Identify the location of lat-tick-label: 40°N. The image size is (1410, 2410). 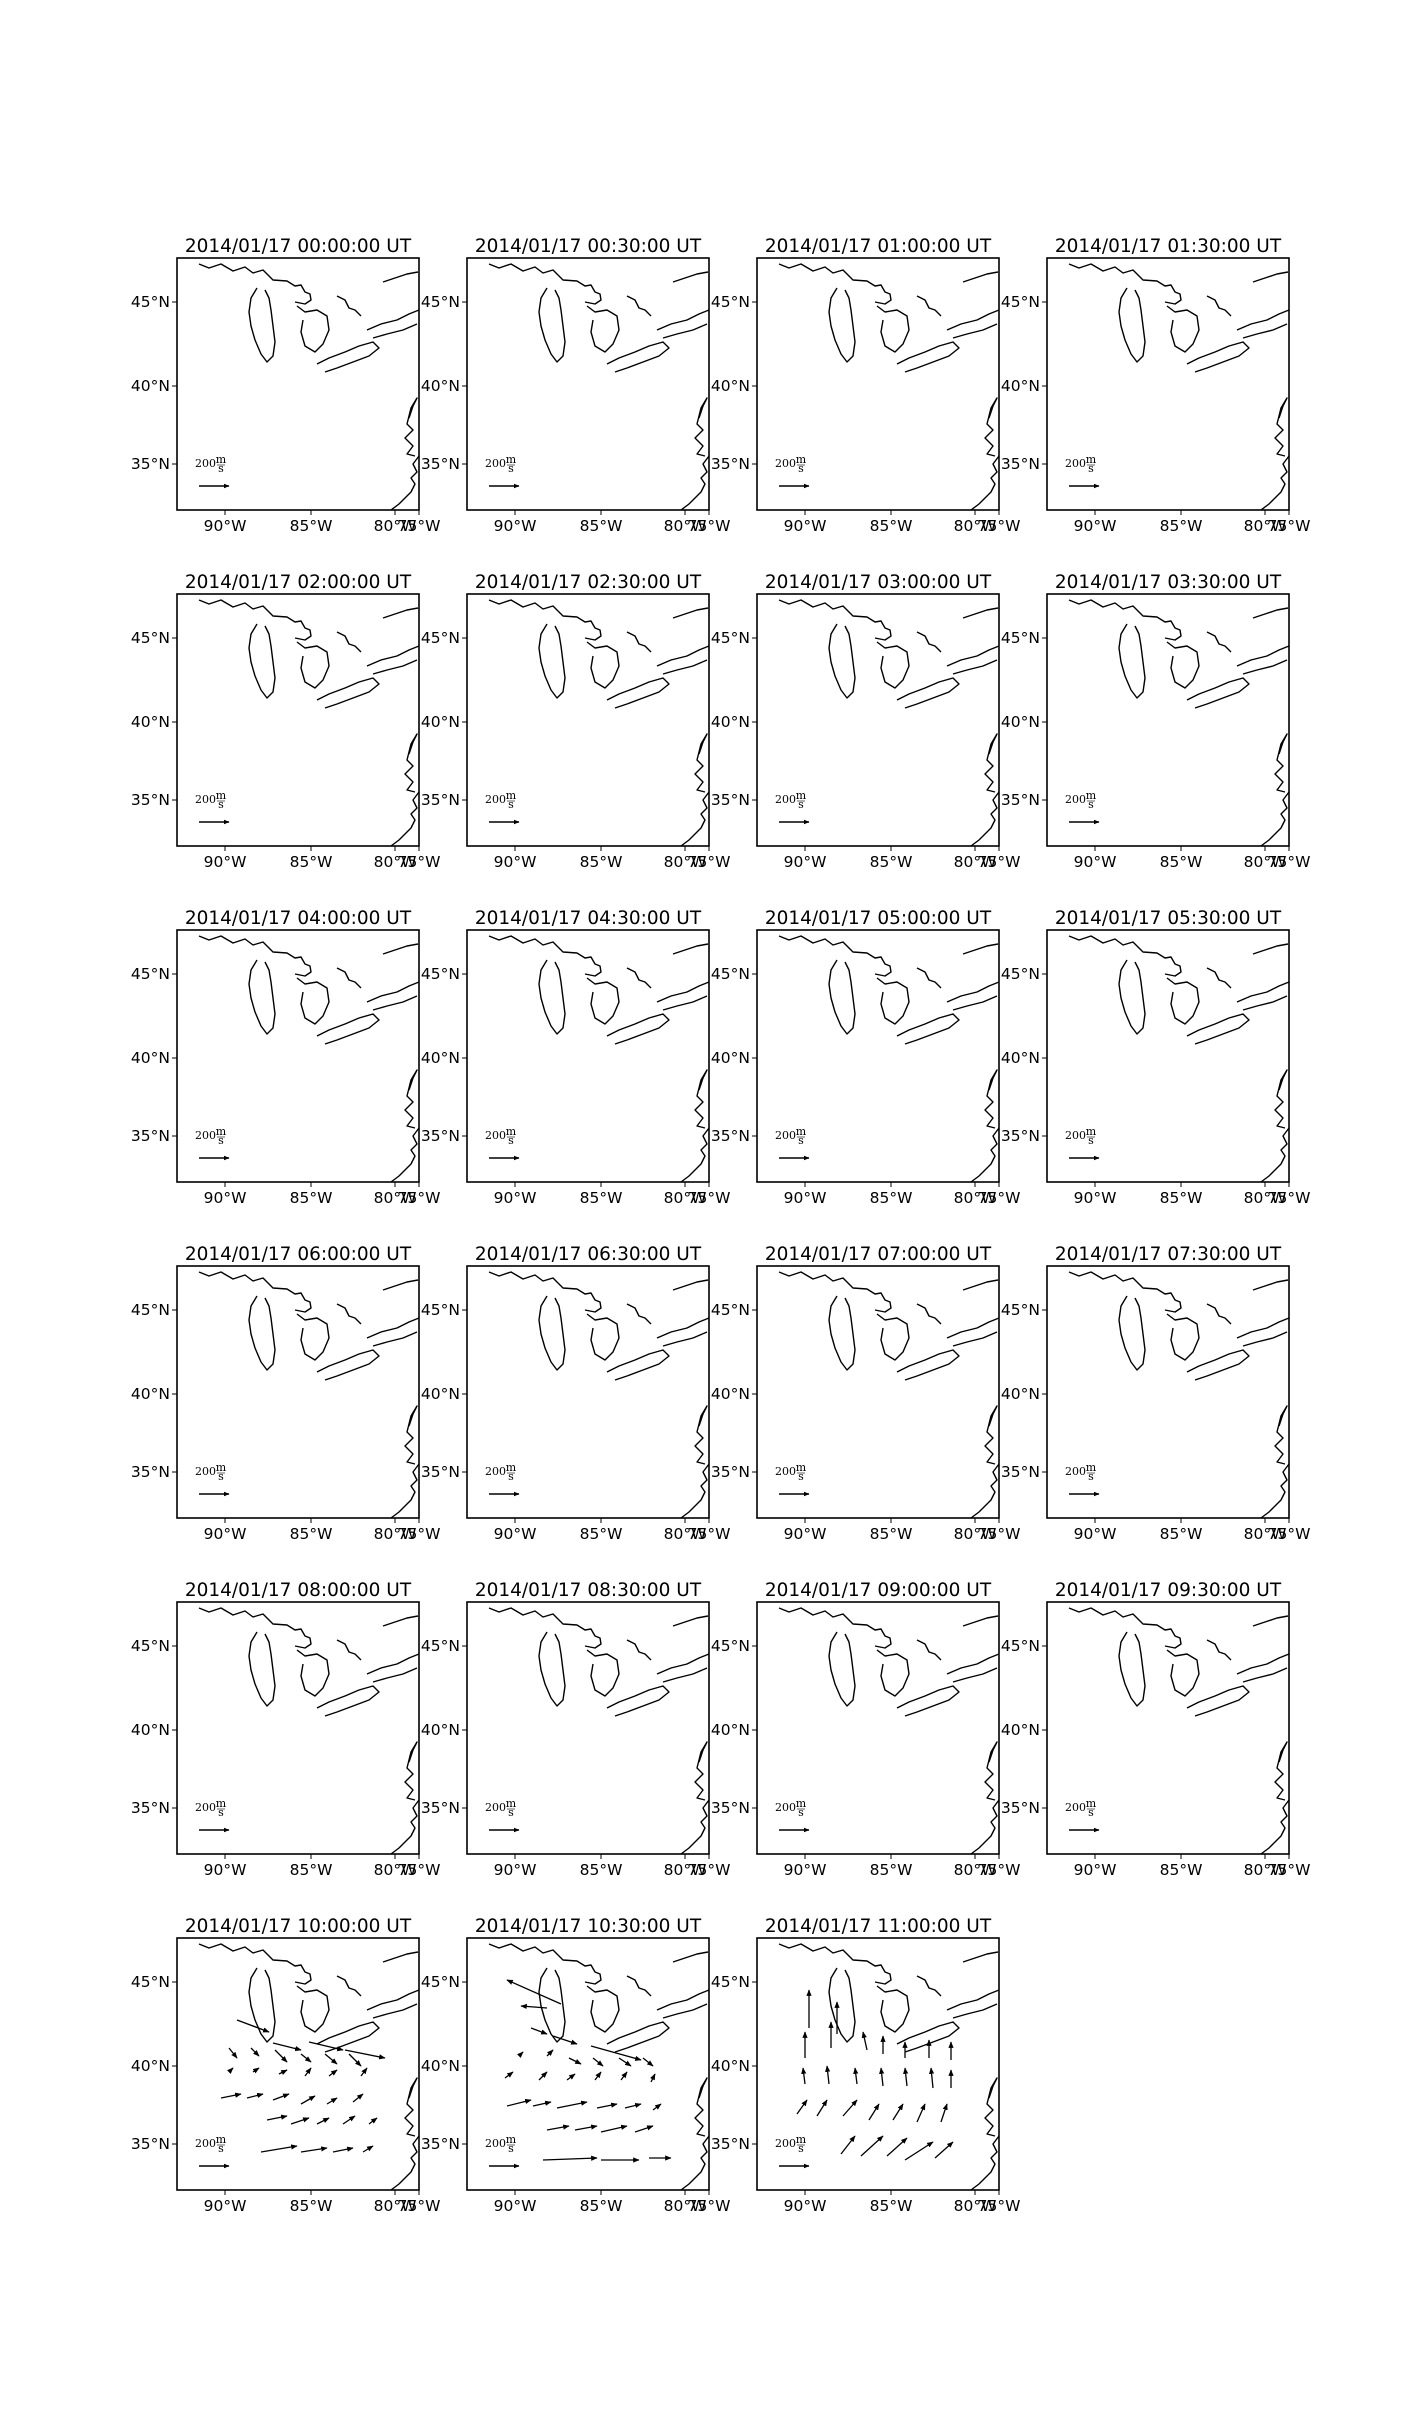
(440, 1730).